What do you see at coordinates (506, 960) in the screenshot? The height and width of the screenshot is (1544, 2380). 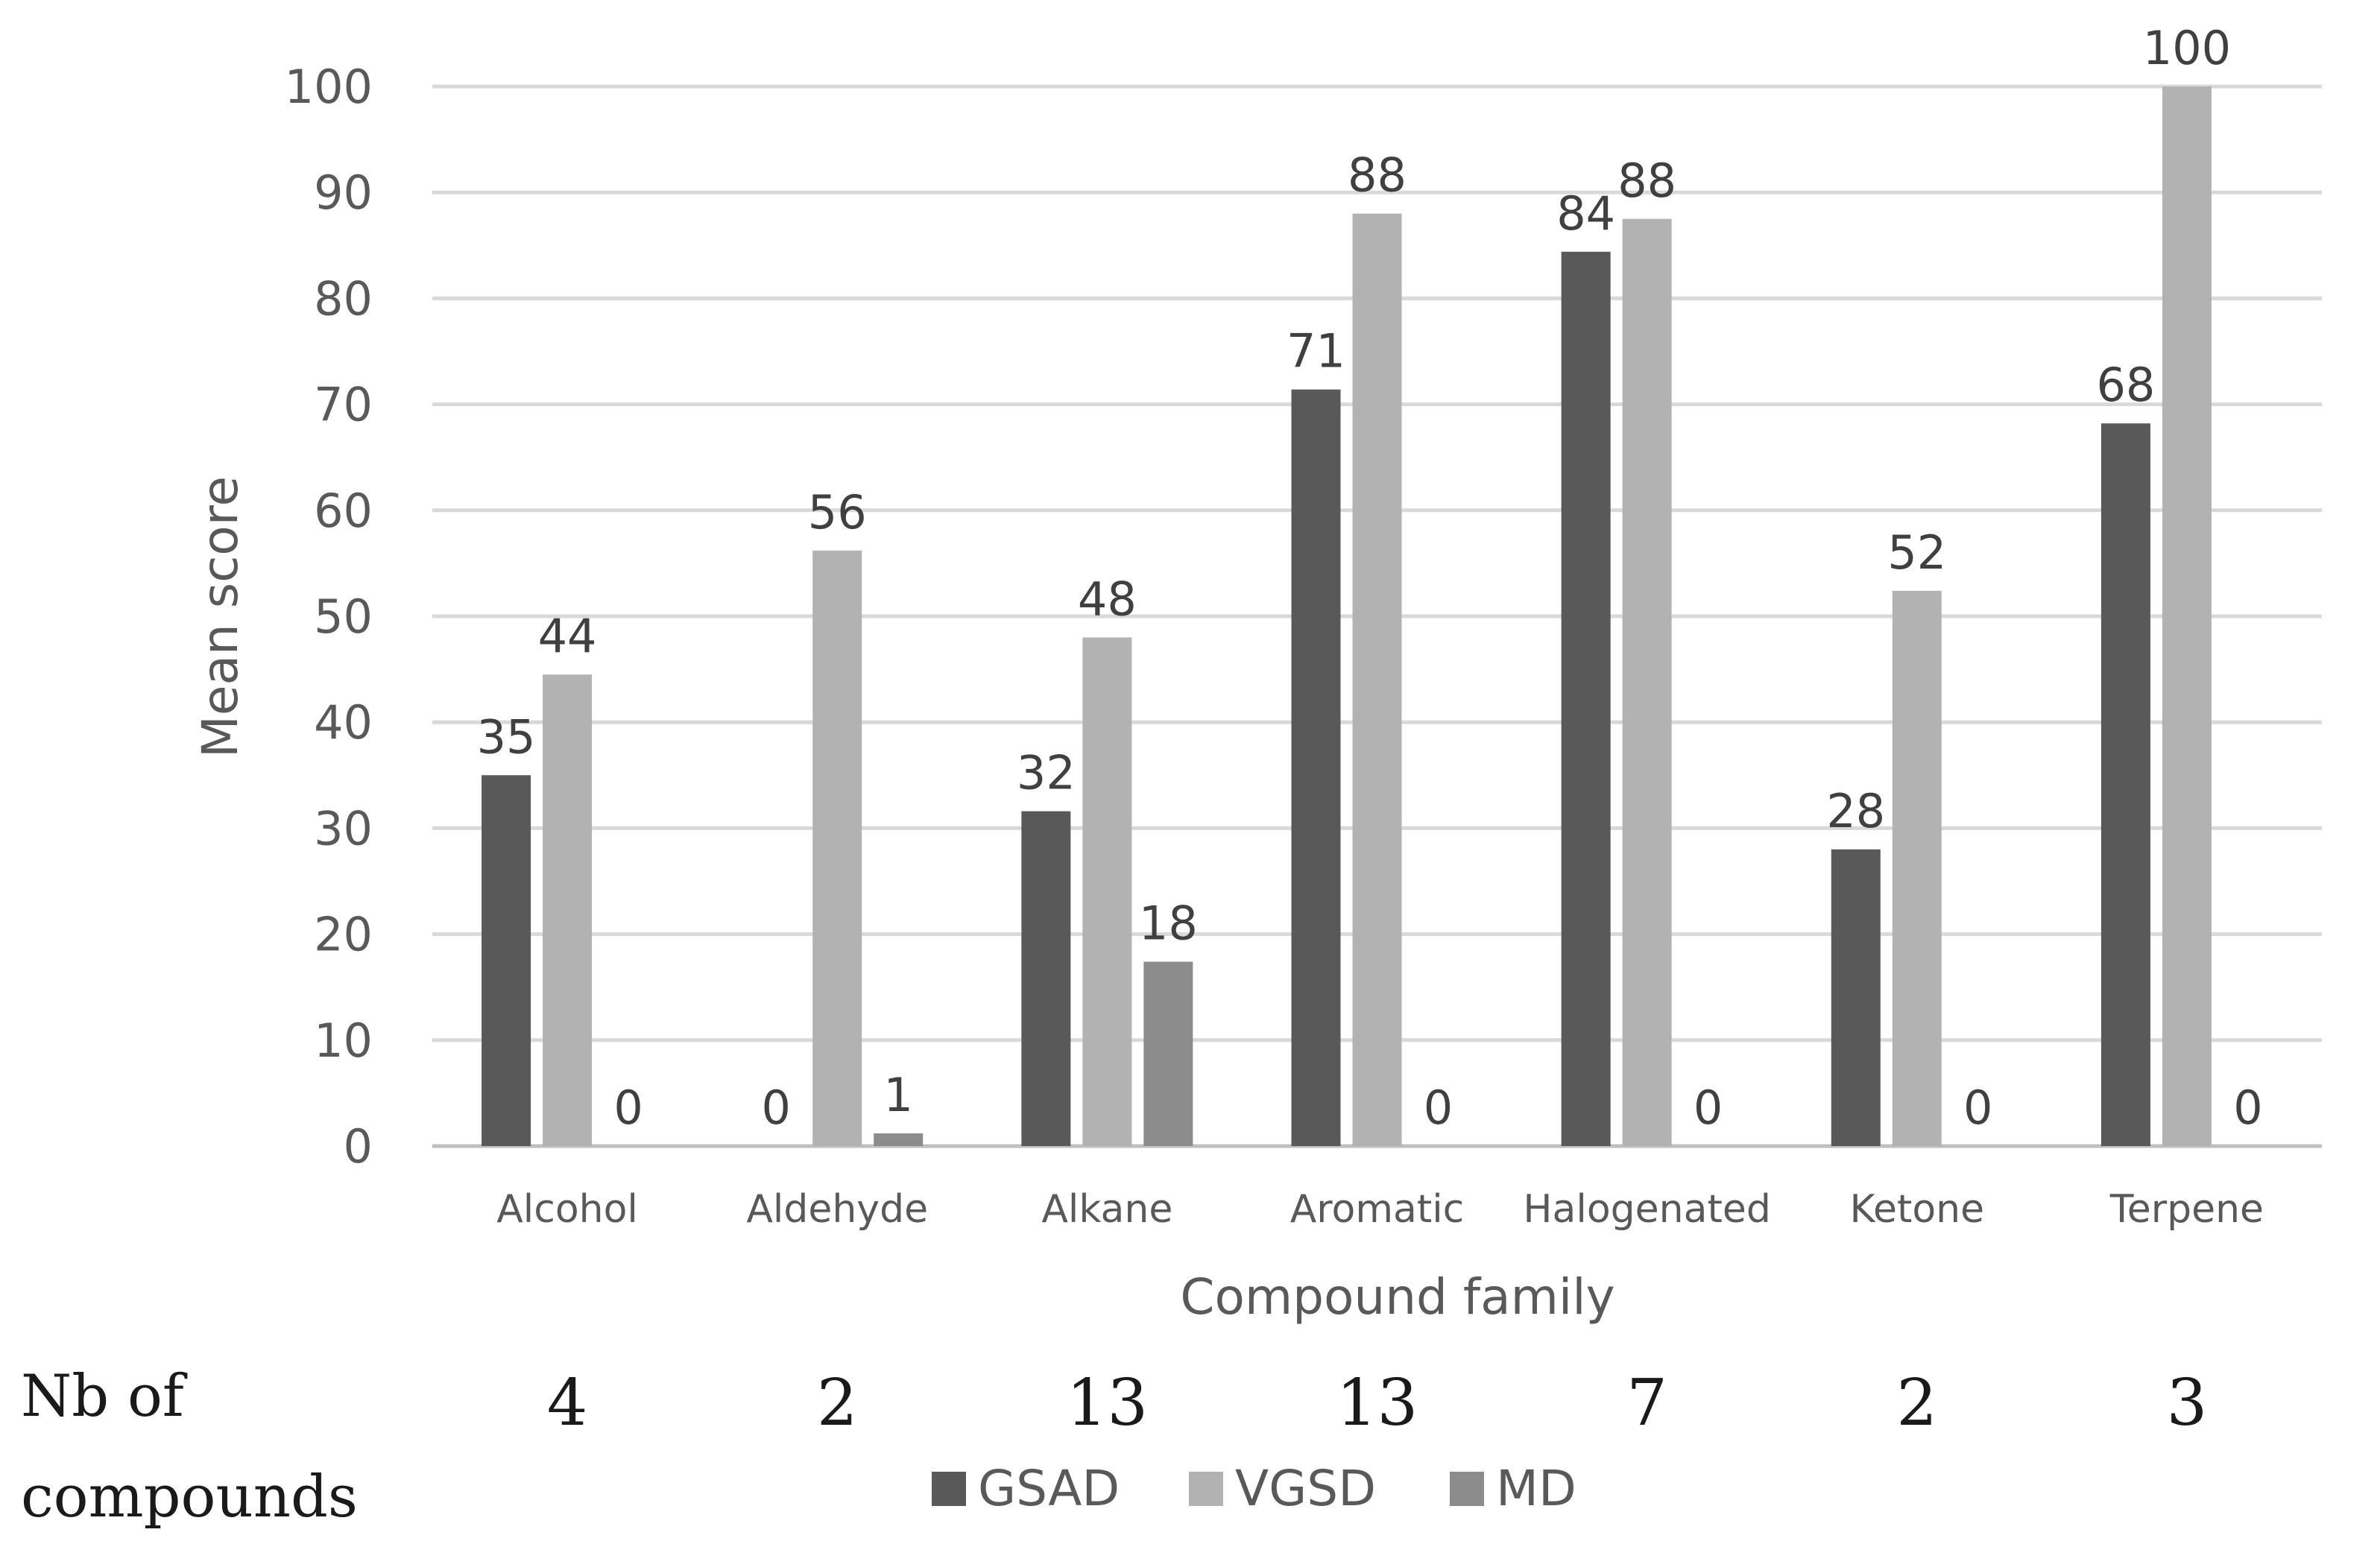 I see `bar-gsad-alcohol` at bounding box center [506, 960].